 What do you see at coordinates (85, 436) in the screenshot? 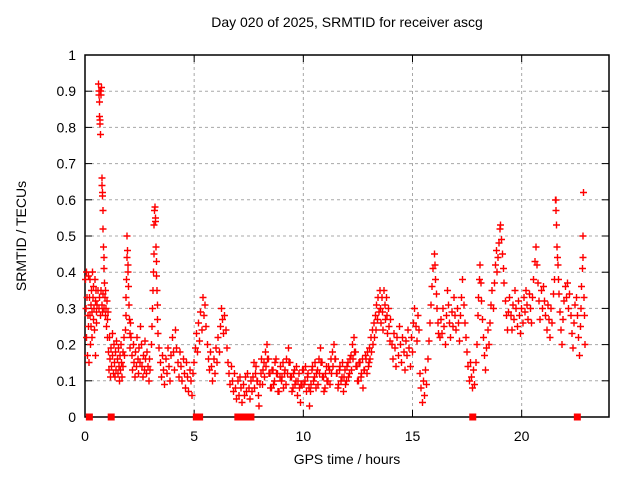
I see `x-tick-label: 0` at bounding box center [85, 436].